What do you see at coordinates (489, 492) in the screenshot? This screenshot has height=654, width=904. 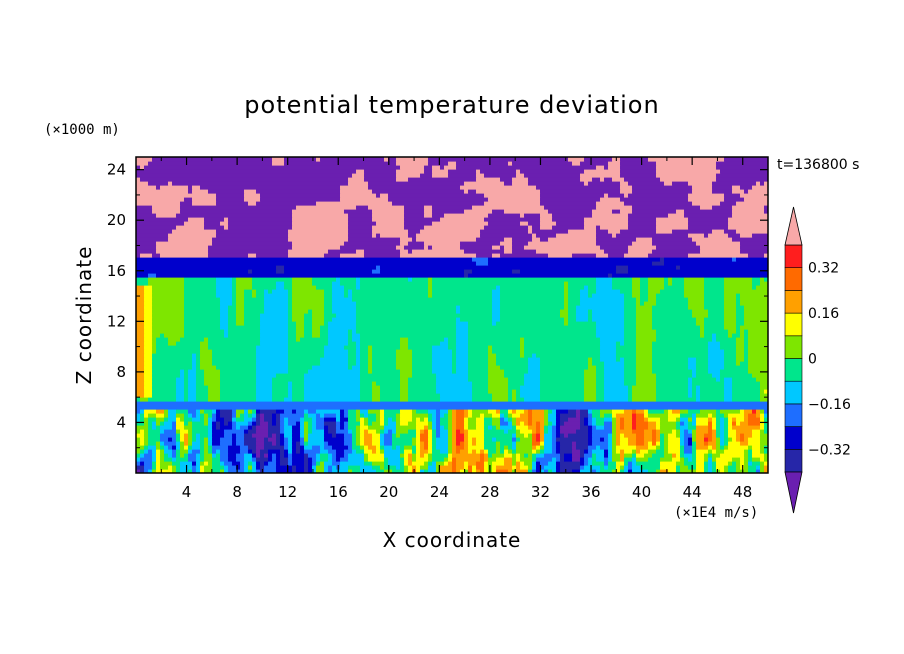 I see `x-tick-label: 28` at bounding box center [489, 492].